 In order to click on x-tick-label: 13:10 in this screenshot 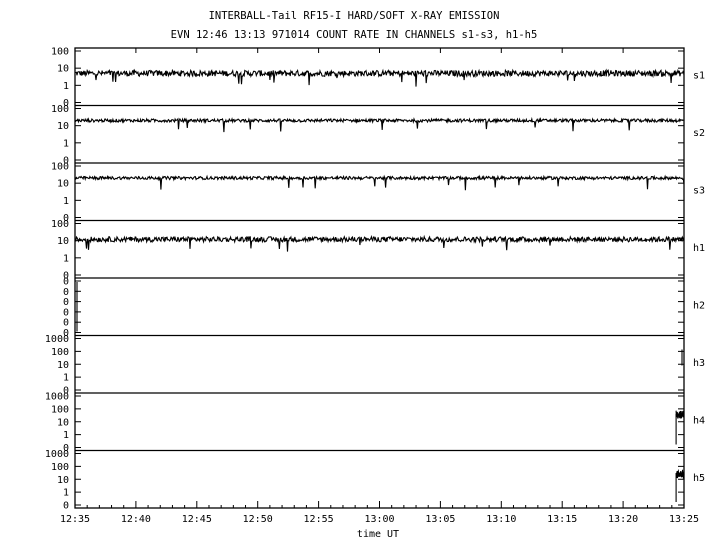, I will do `click(501, 519)`.